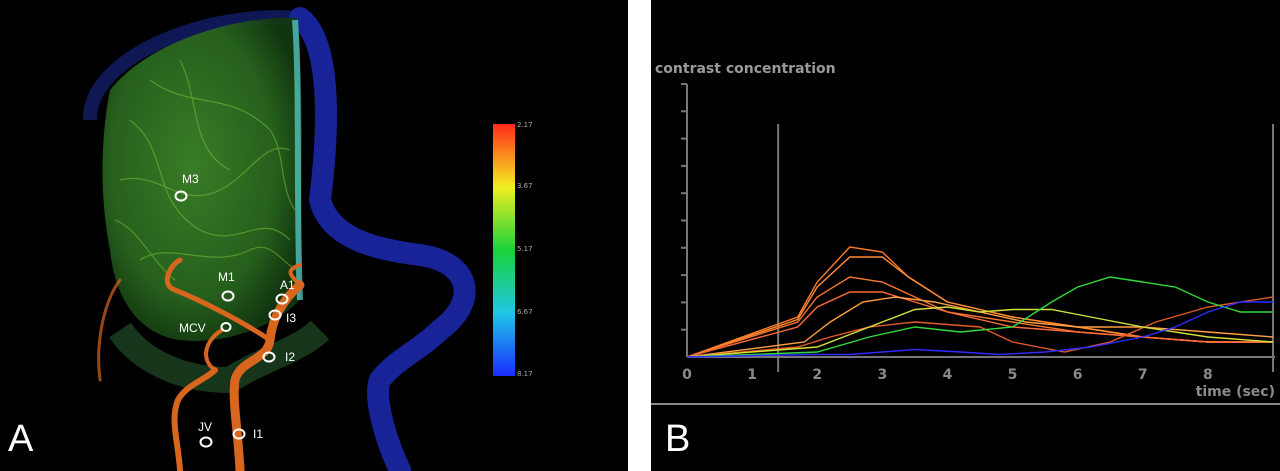 The image size is (1280, 471). Describe the element at coordinates (684, 207) in the screenshot. I see `y-axis-ticks` at that location.